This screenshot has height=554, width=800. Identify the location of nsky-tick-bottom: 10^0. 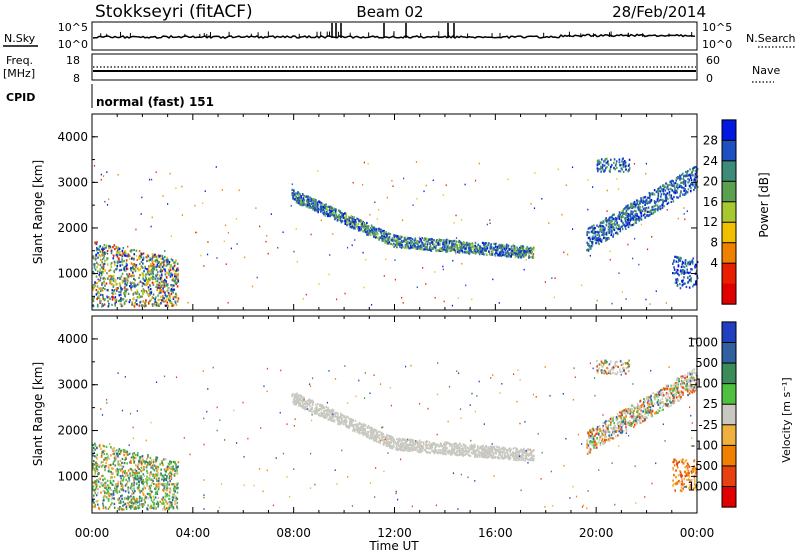
(73, 44).